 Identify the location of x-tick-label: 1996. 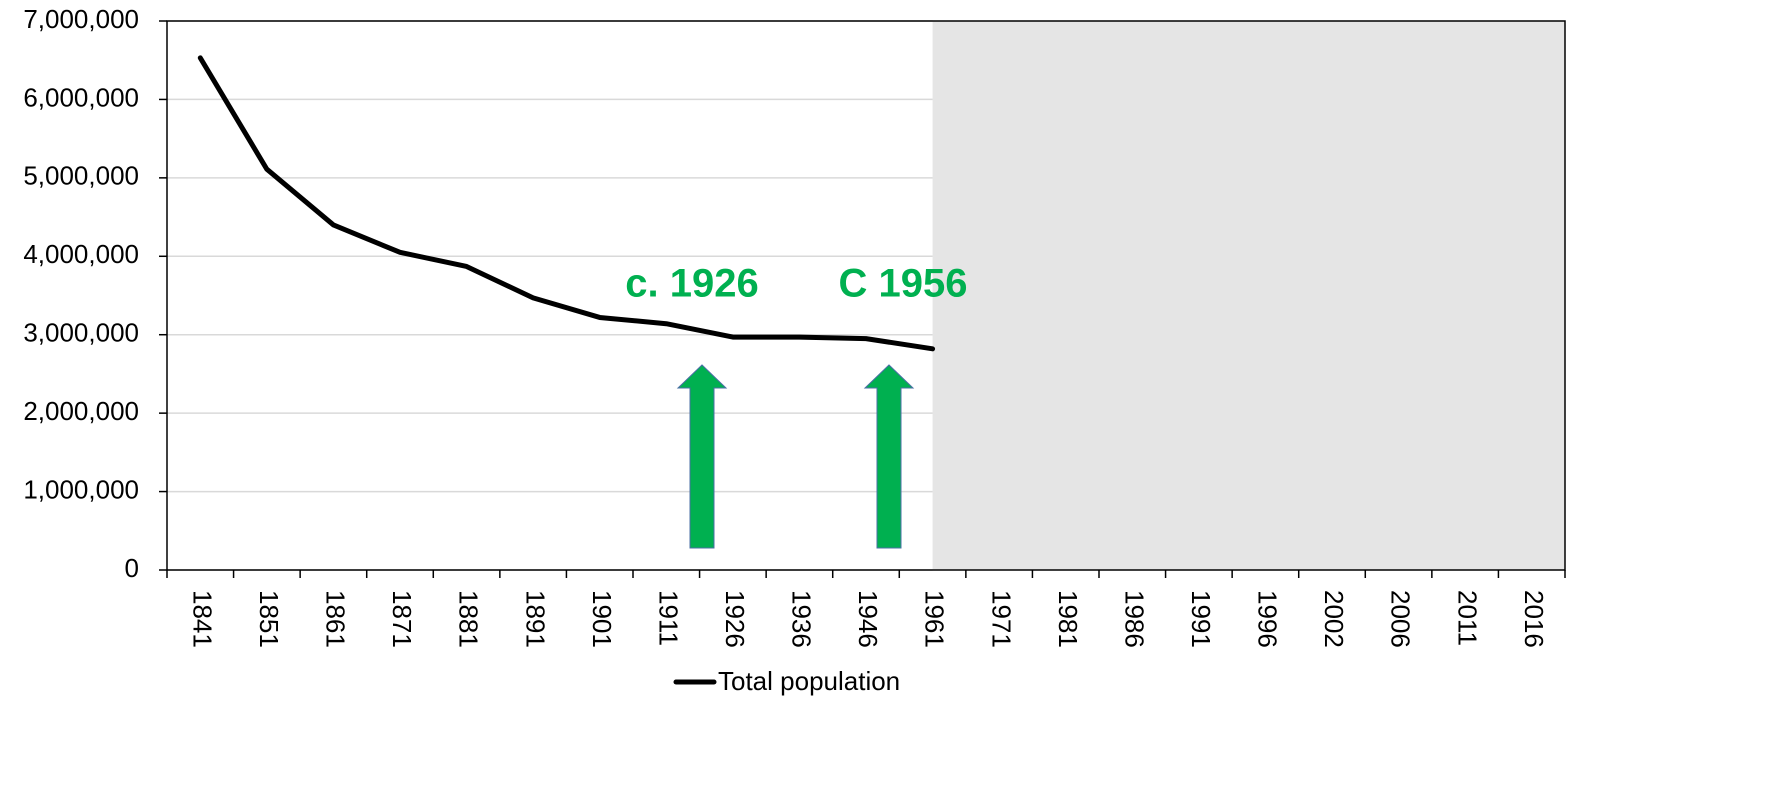
(1268, 619).